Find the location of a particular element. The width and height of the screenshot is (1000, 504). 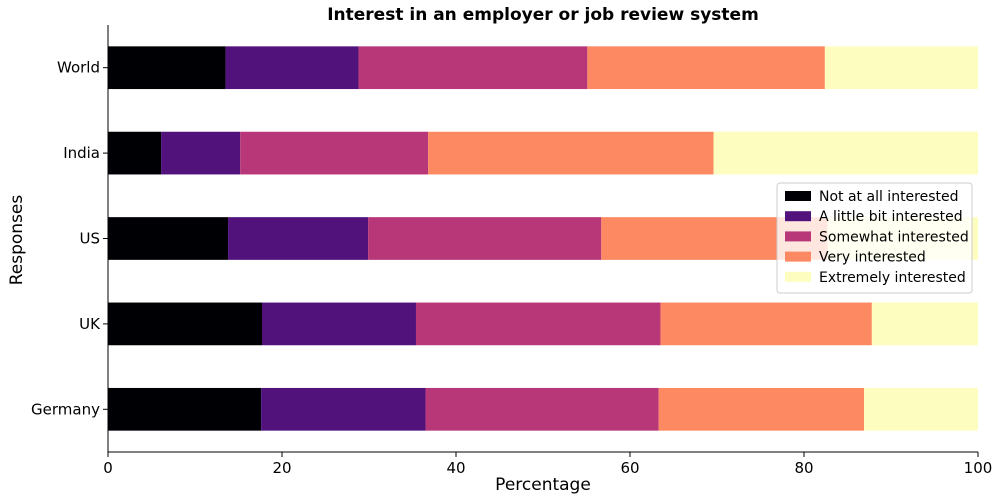

y-tick-label: UK is located at coordinates (90, 324).